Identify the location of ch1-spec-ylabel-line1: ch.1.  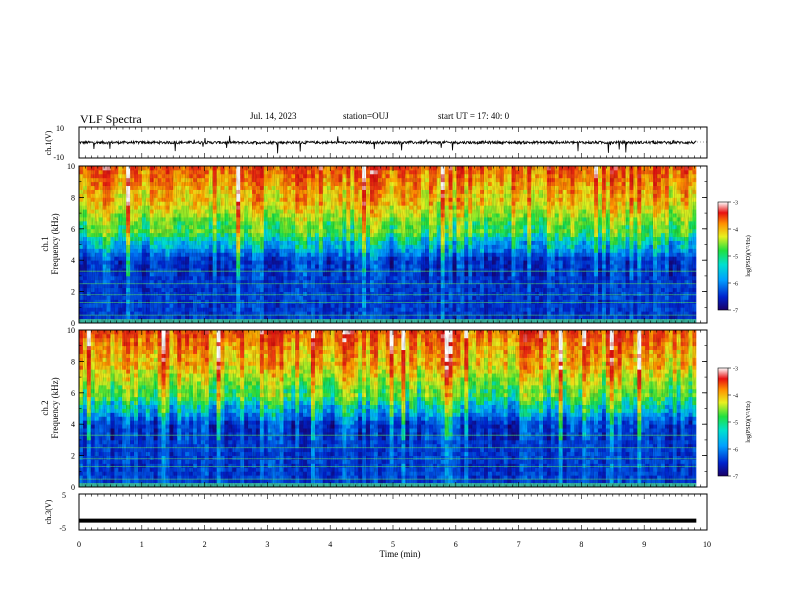
(45, 243).